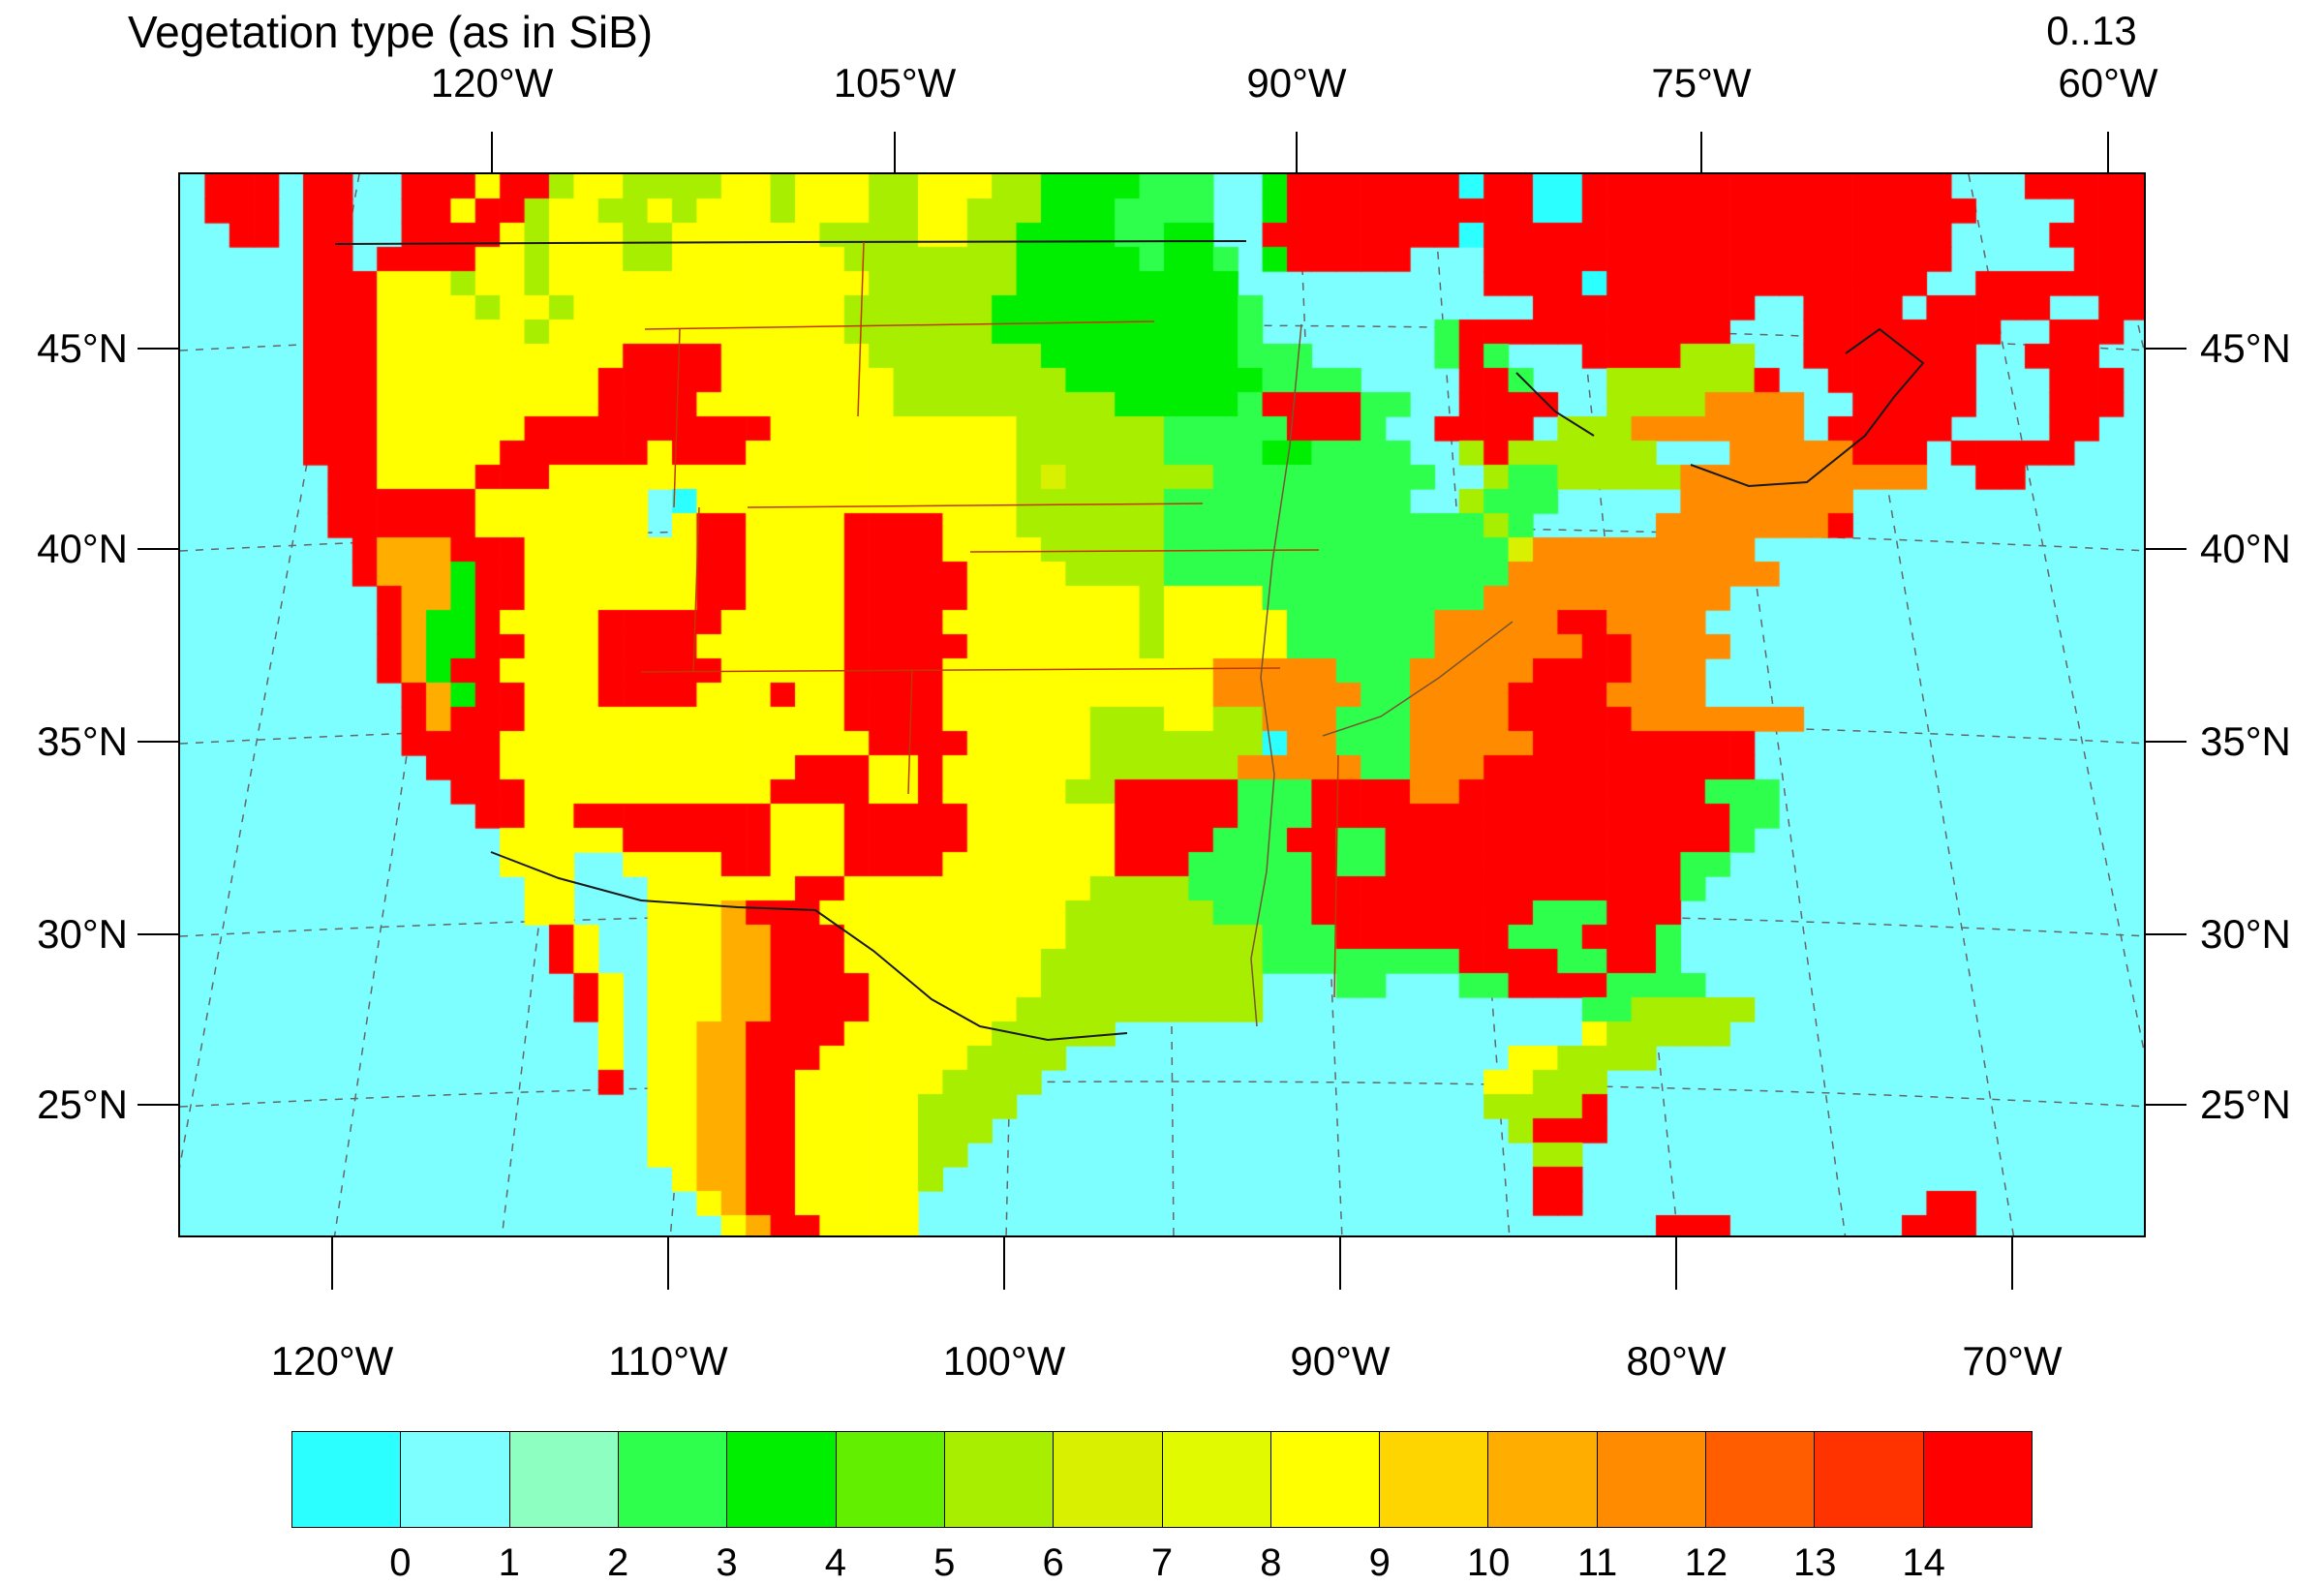 The height and width of the screenshot is (1585, 2324). Describe the element at coordinates (1923, 1562) in the screenshot. I see `colorbar-tick-label: 14` at that location.